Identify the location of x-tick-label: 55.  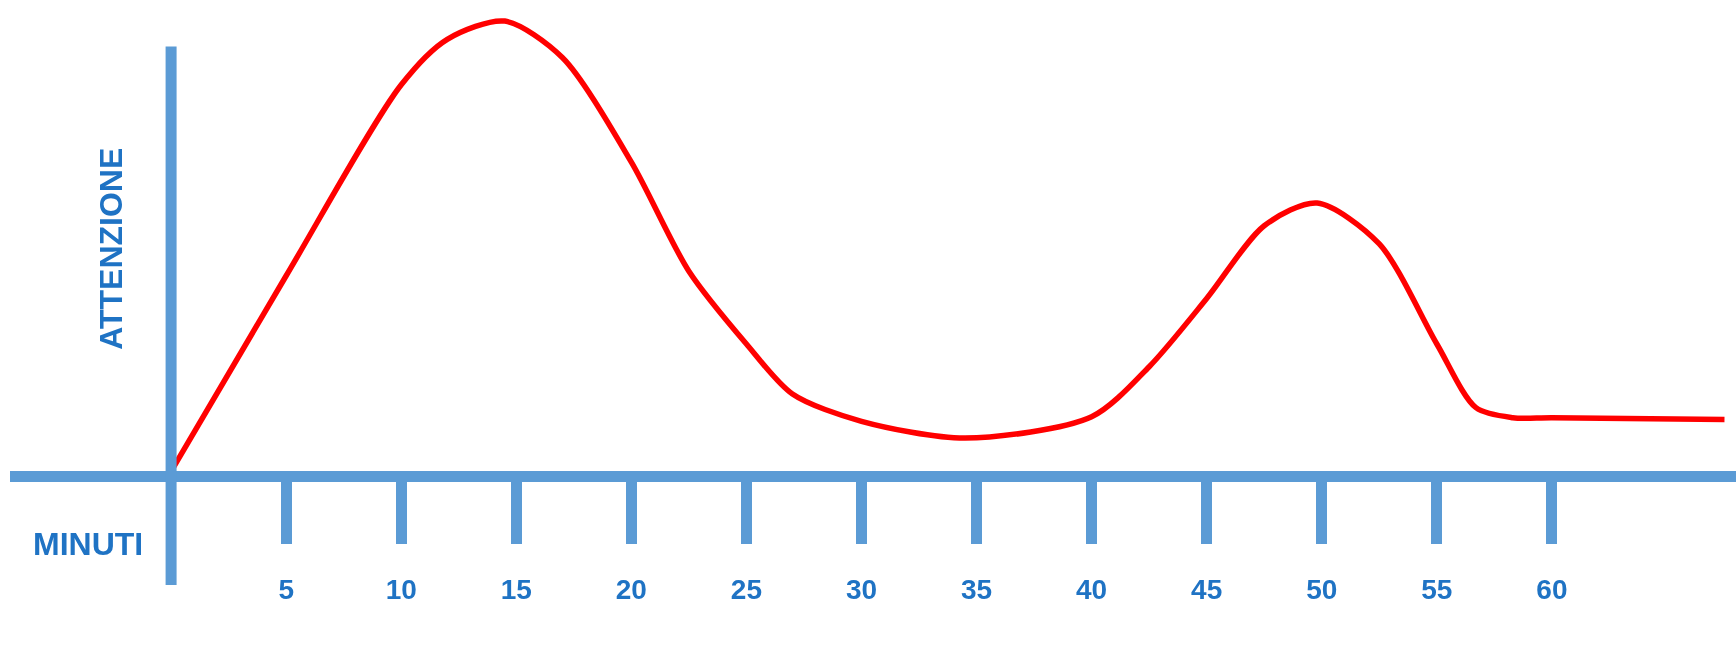
(1437, 590).